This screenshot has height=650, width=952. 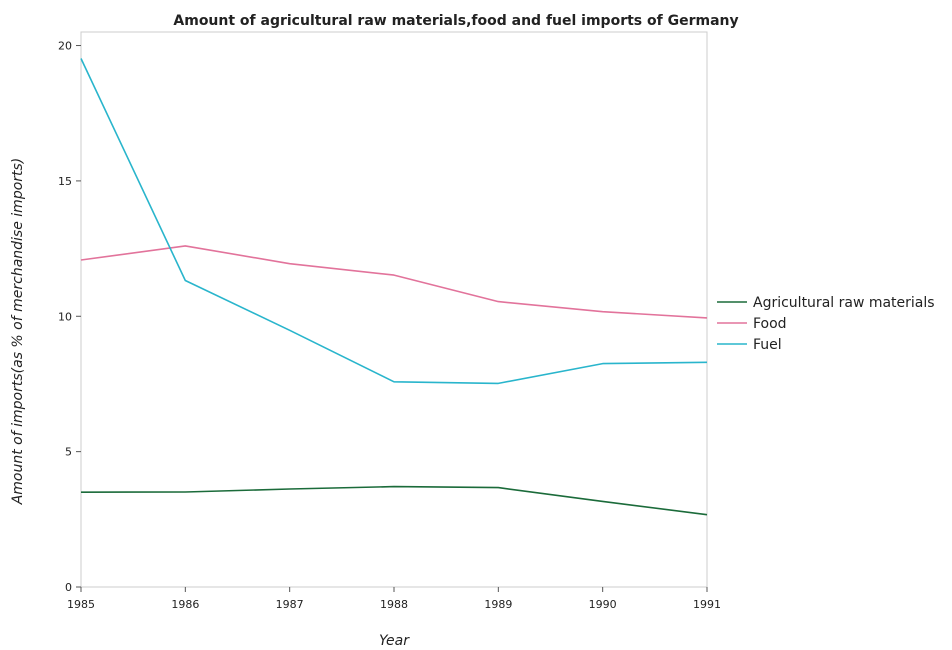 I want to click on y-tick-label: 10, so click(x=65, y=316).